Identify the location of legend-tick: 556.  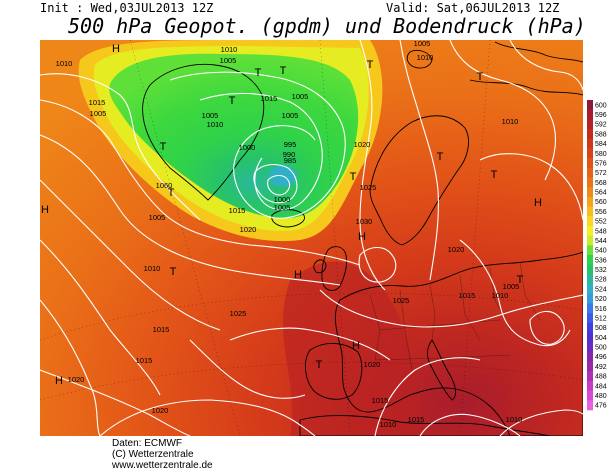
(601, 212).